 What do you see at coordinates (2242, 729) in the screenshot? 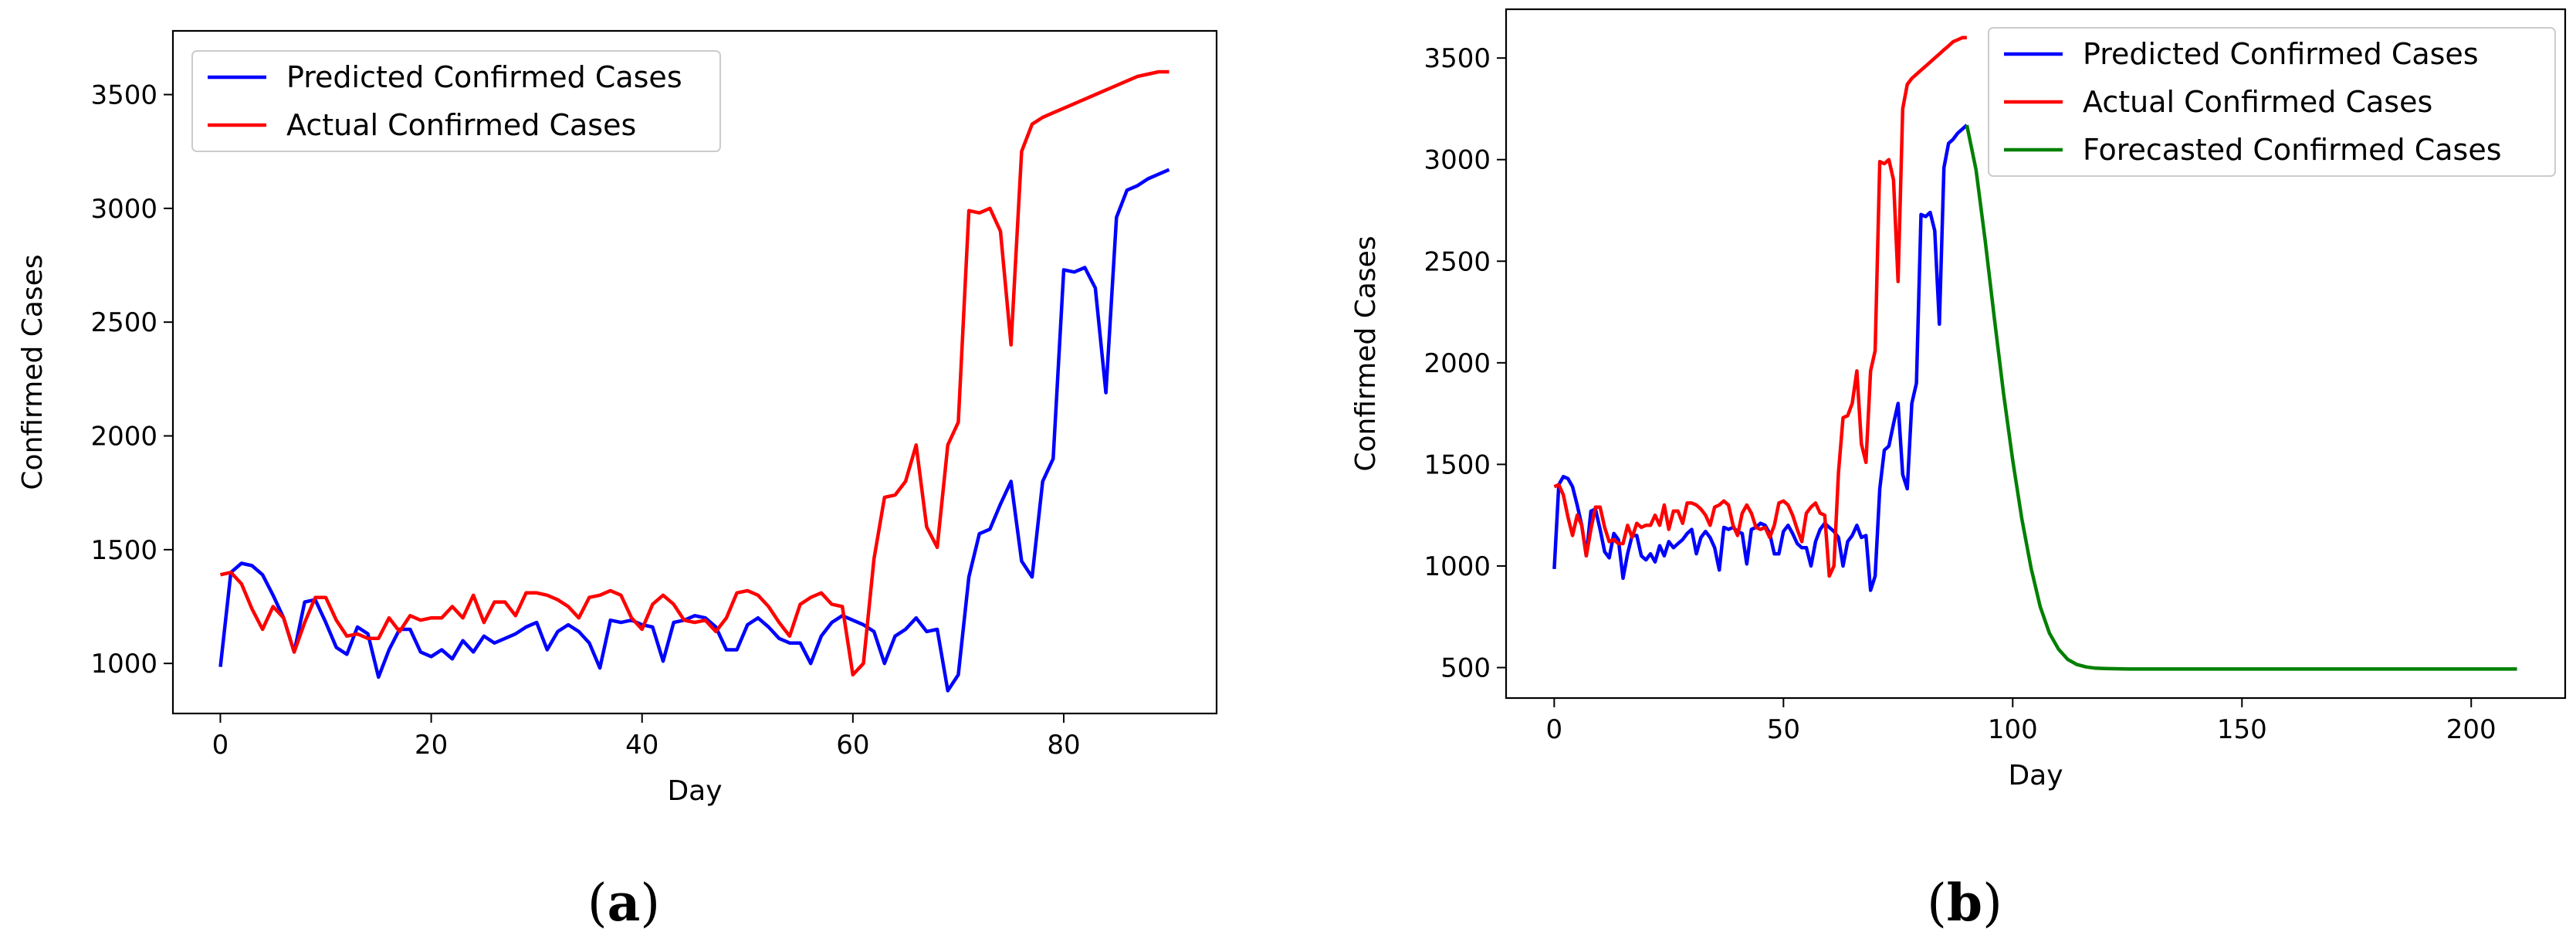
I see `x-tick-label: 150` at bounding box center [2242, 729].